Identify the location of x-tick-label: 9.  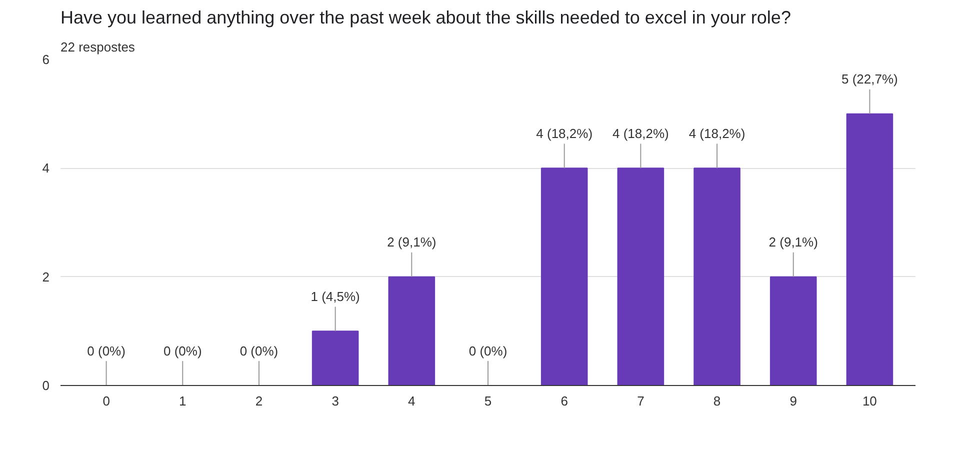
(793, 401).